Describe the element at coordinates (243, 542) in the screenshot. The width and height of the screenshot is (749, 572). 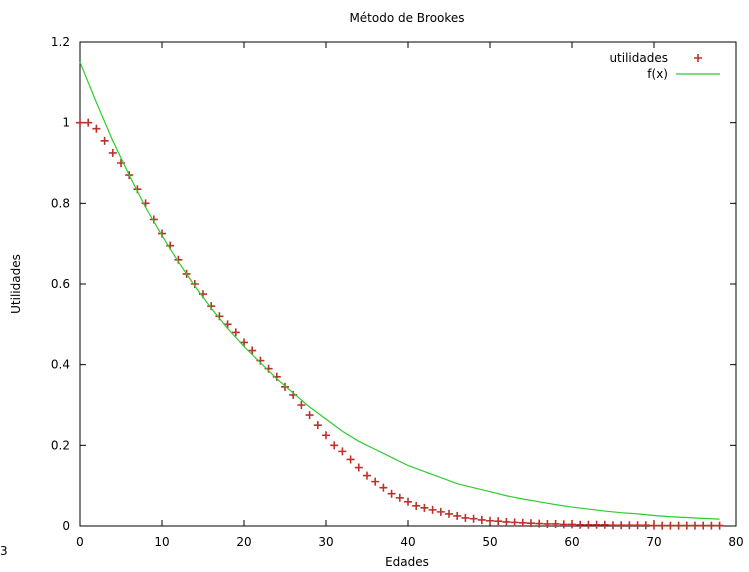
I see `x-tick-label: 20` at that location.